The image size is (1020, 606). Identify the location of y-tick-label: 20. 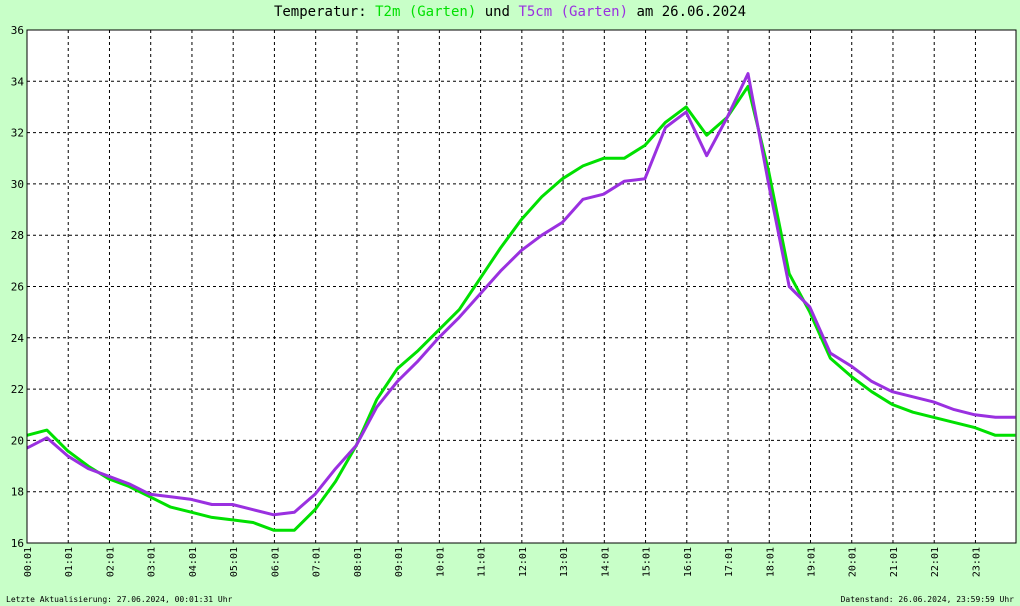
(17, 440).